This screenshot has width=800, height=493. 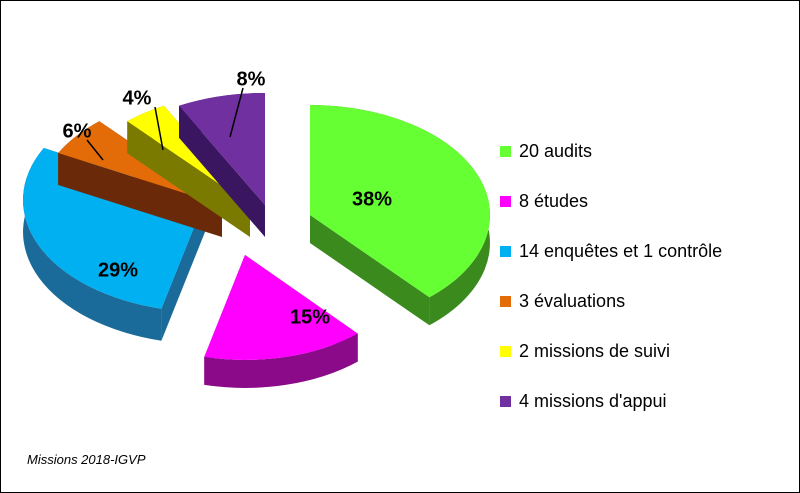 I want to click on slice-percent-label: 4%, so click(x=137, y=98).